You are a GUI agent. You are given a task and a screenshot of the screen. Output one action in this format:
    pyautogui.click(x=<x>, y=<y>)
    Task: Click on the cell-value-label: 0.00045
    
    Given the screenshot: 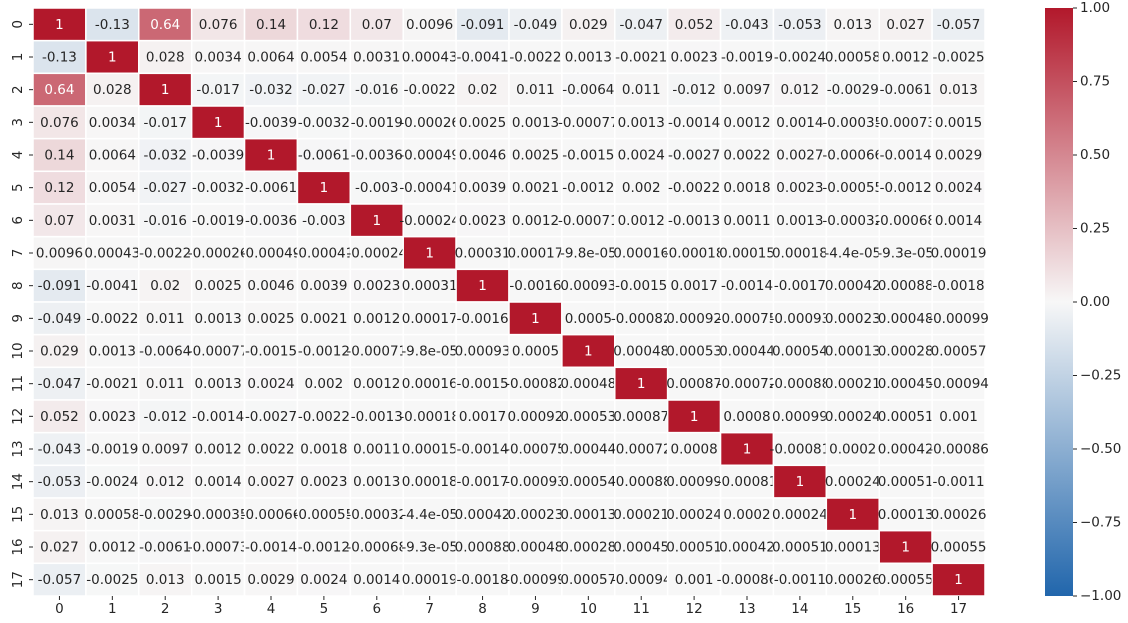 What is the action you would take?
    pyautogui.click(x=641, y=548)
    